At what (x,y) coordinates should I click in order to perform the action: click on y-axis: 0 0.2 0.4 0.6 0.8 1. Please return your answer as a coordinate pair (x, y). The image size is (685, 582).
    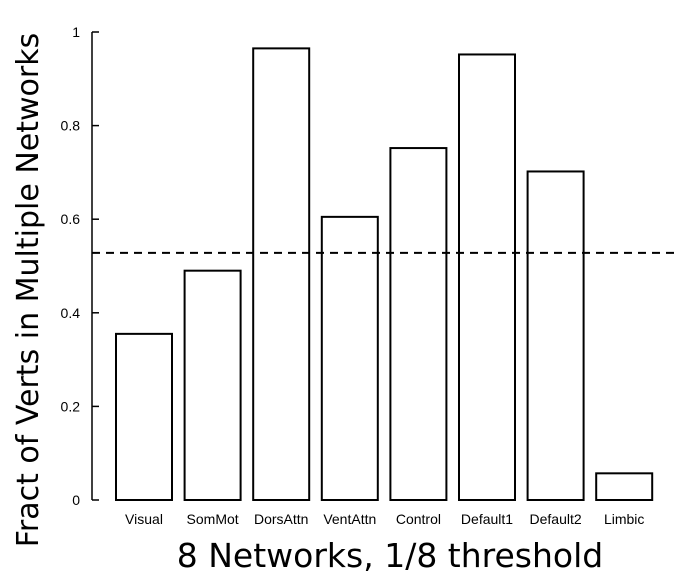
    Looking at the image, I should click on (80, 266).